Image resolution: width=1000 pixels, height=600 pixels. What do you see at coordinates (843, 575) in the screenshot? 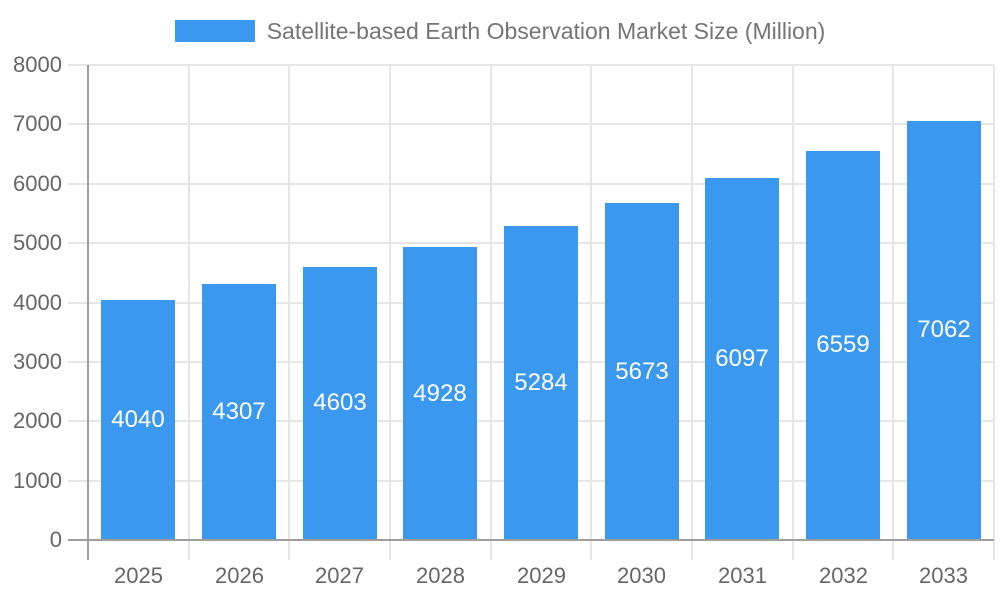
I see `x-tick-label: 2032` at bounding box center [843, 575].